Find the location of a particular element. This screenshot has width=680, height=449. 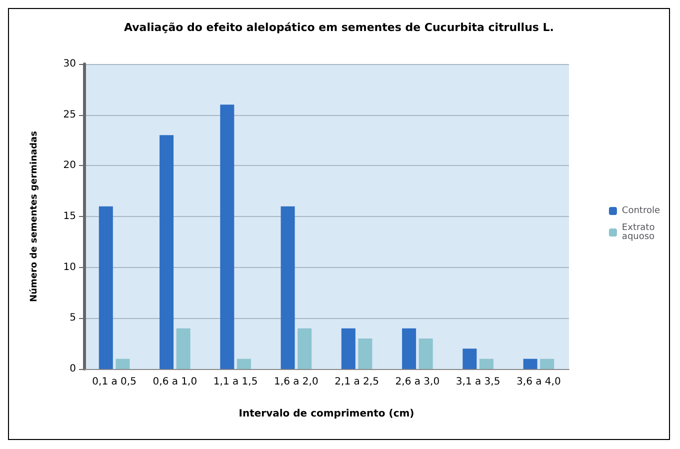

x-tick-label: 2,6 a 3,0 is located at coordinates (417, 382).